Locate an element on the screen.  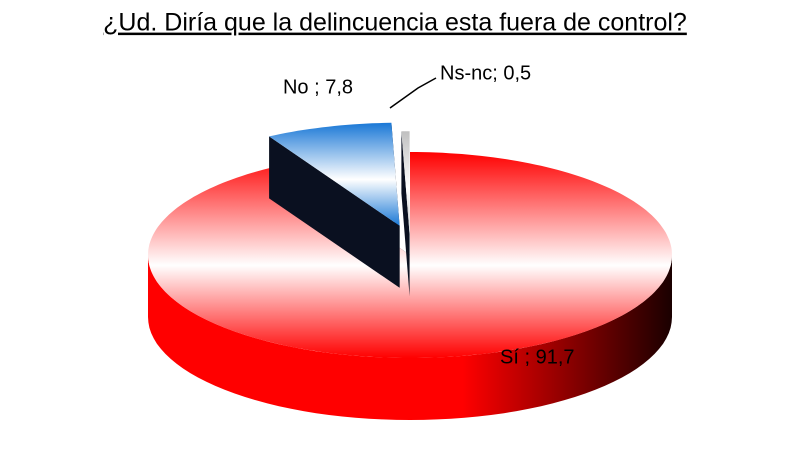
data-label: Sí ; 91,7 is located at coordinates (537, 357).